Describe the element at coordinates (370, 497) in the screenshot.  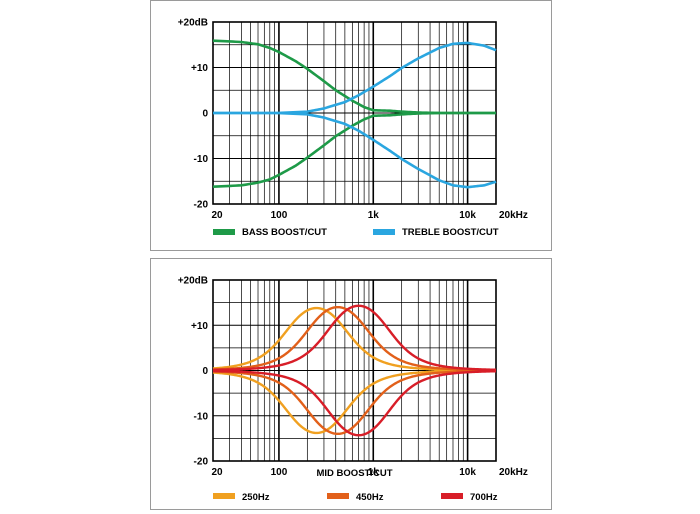
I see `legend-label: 450Hz` at that location.